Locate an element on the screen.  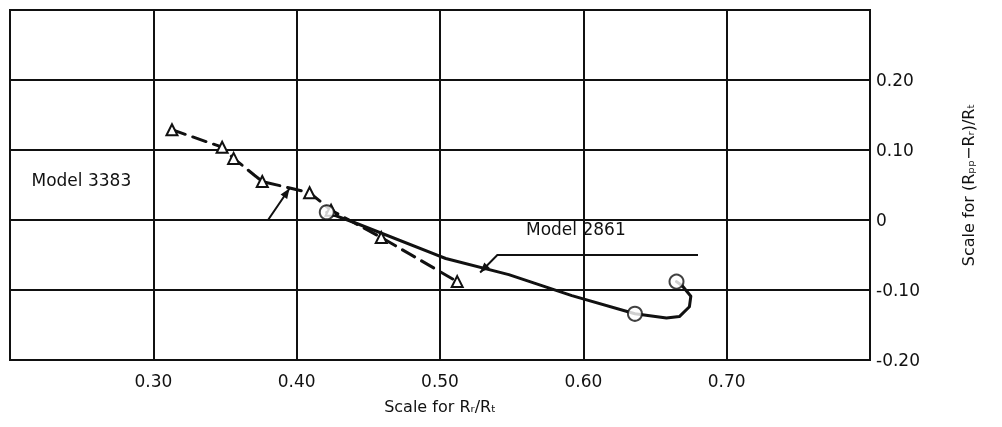
x-tick-label: 0.70 is located at coordinates (726, 380).